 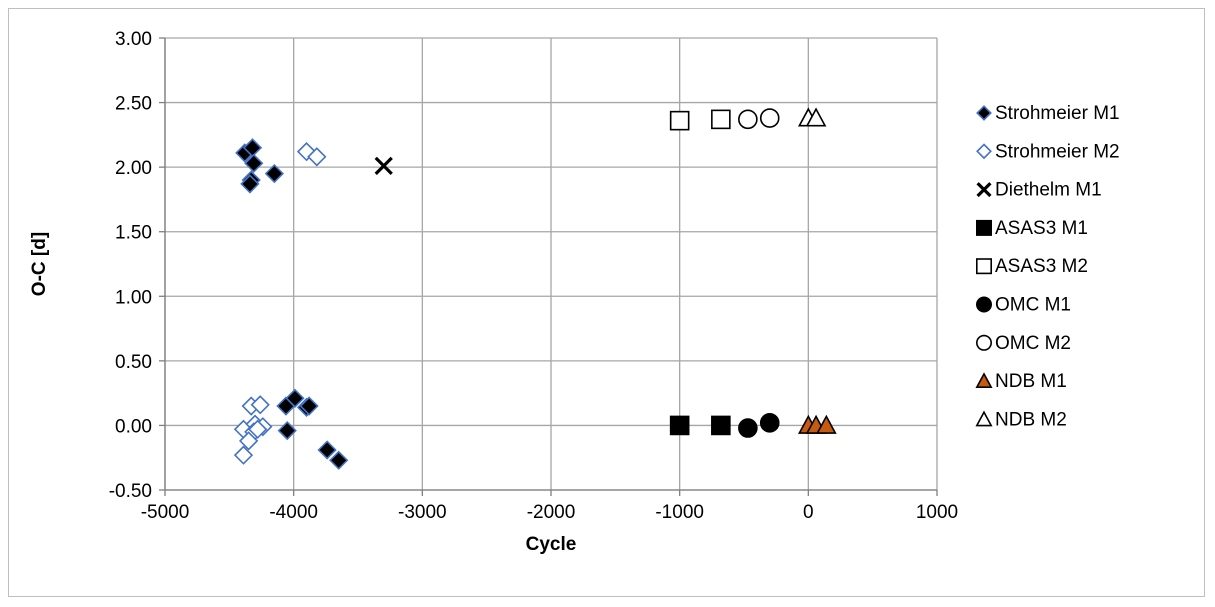 What do you see at coordinates (133, 168) in the screenshot?
I see `y-tick-label: 2.00` at bounding box center [133, 168].